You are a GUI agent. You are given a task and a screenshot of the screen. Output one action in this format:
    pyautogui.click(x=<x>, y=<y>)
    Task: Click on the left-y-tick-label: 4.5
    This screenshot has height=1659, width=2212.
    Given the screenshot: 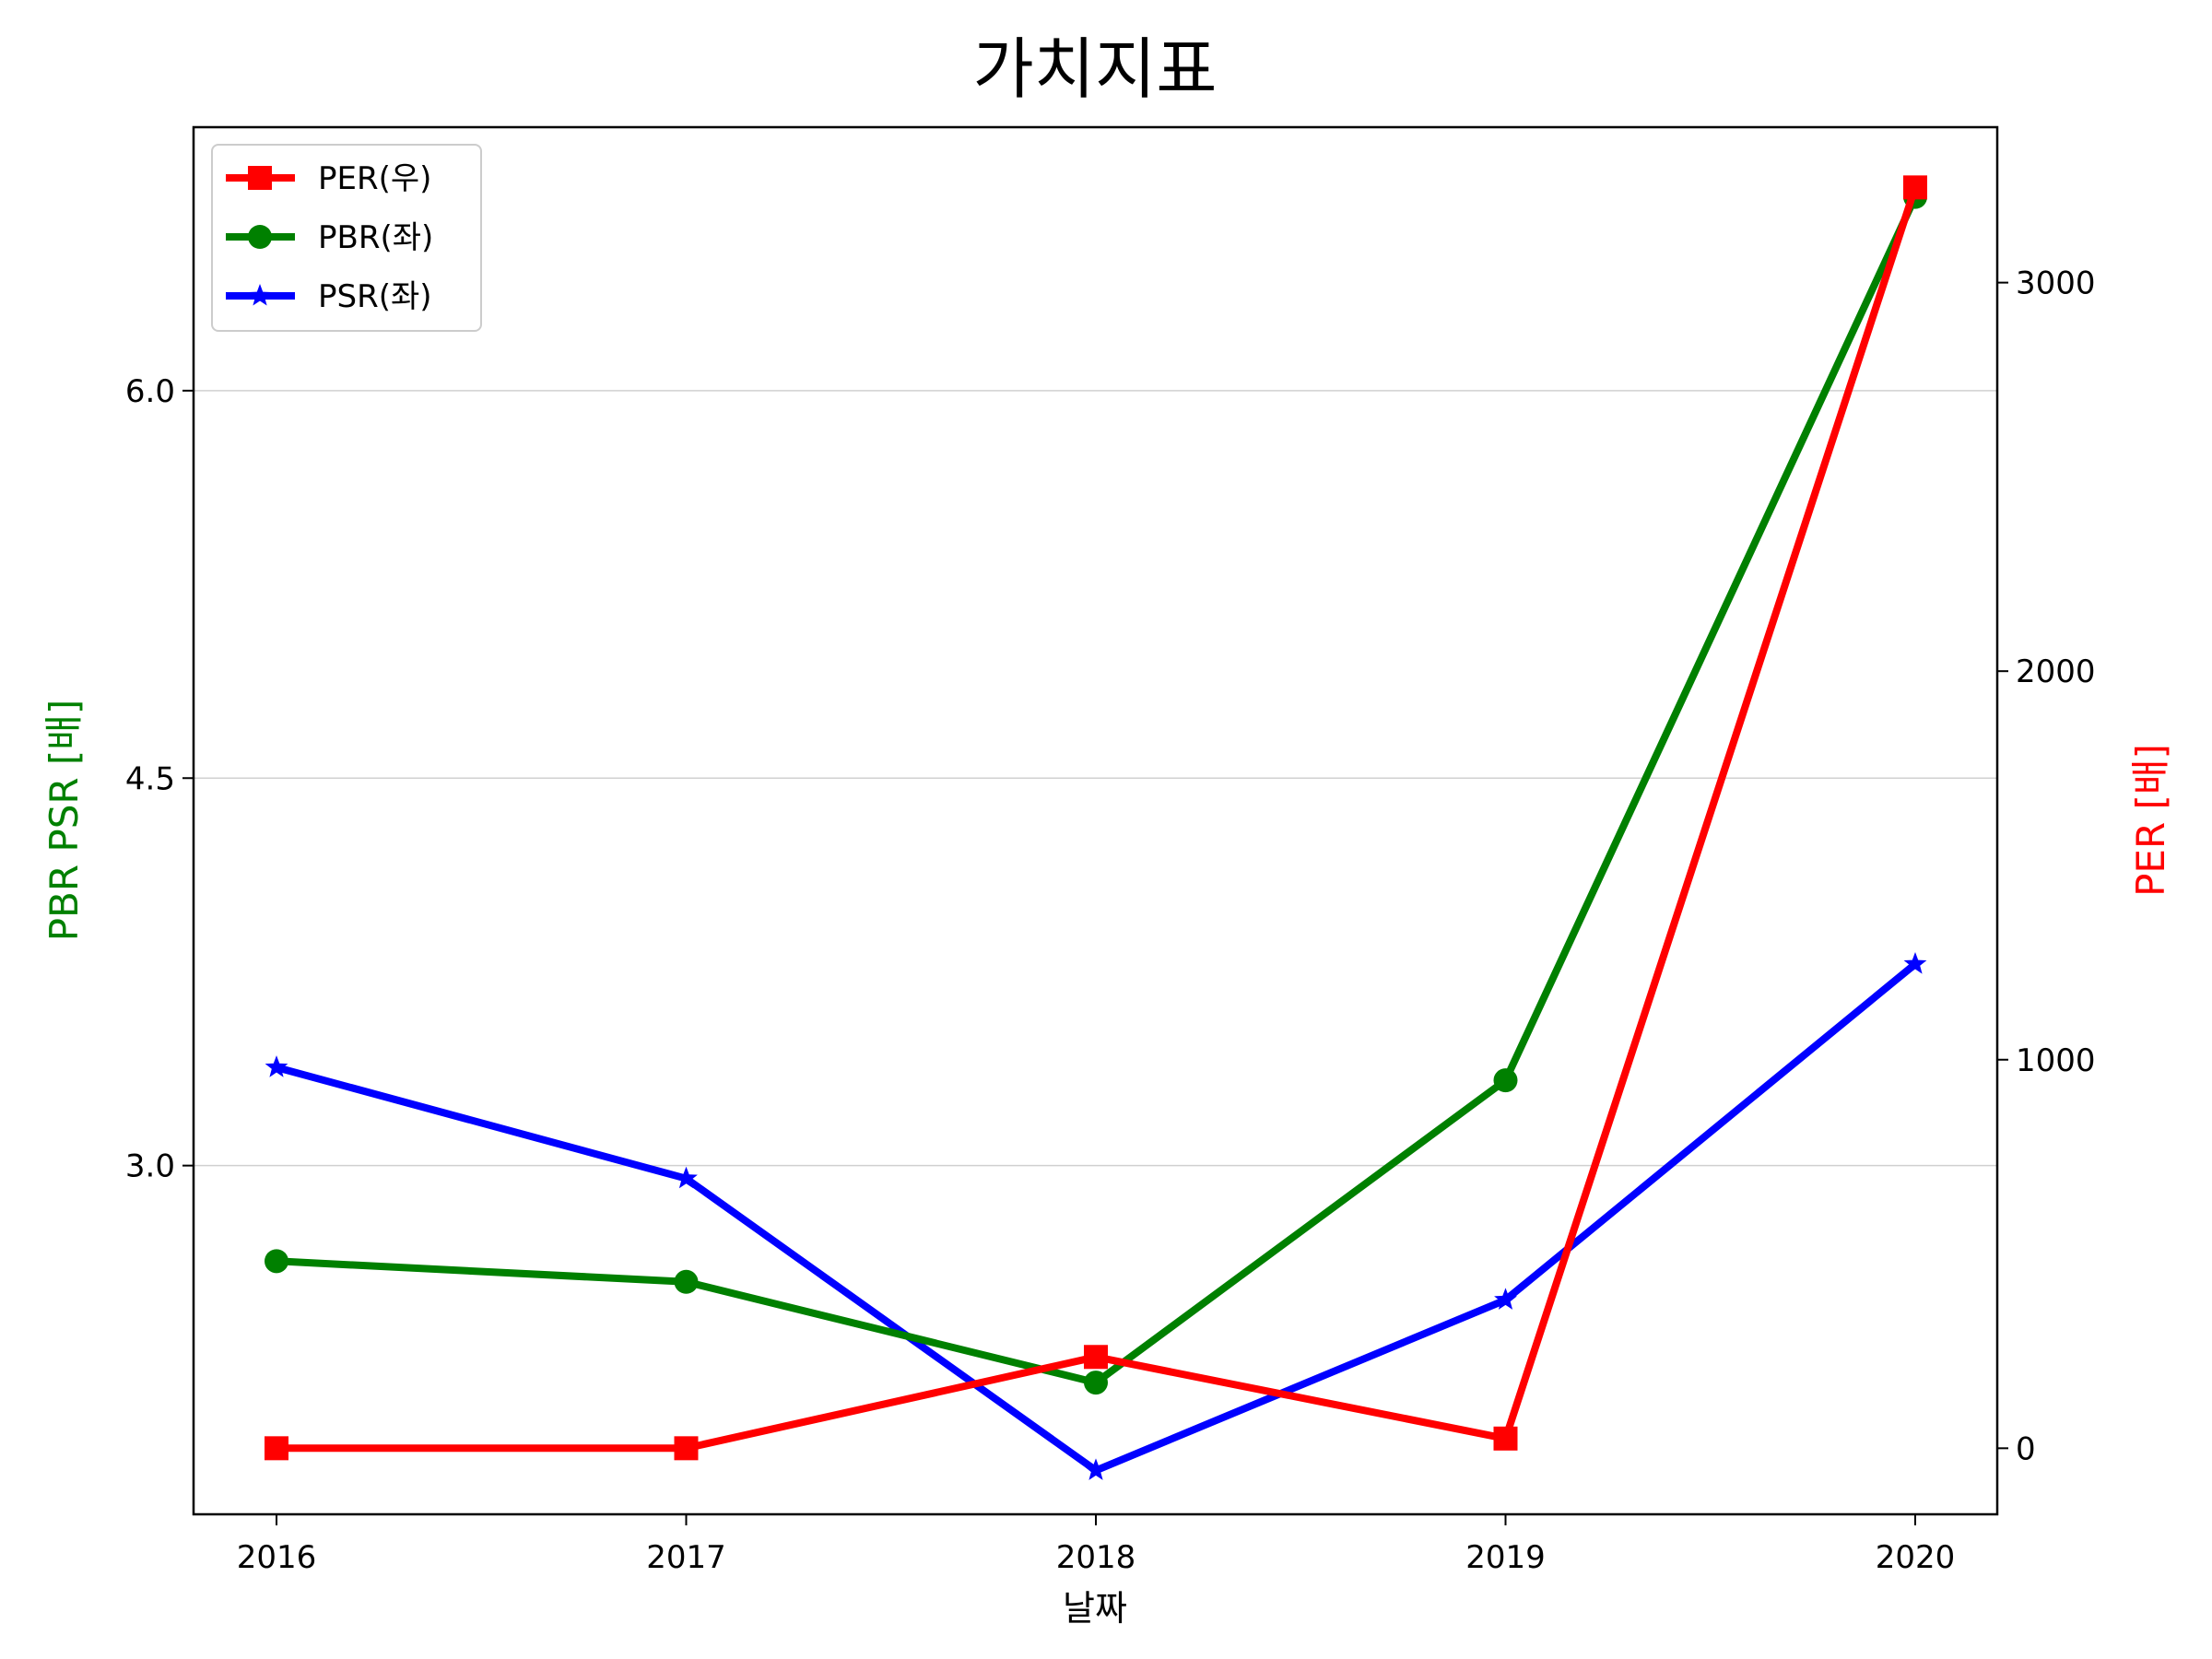 What is the action you would take?
    pyautogui.click(x=150, y=778)
    